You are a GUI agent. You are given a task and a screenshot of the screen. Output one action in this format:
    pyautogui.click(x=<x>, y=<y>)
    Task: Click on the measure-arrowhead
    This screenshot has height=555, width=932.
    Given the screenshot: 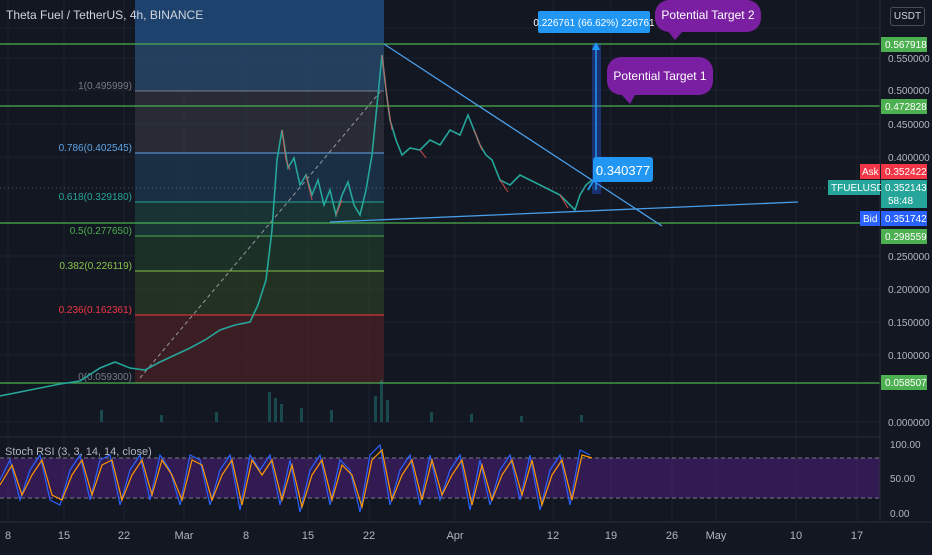 What is the action you would take?
    pyautogui.click(x=596, y=46)
    